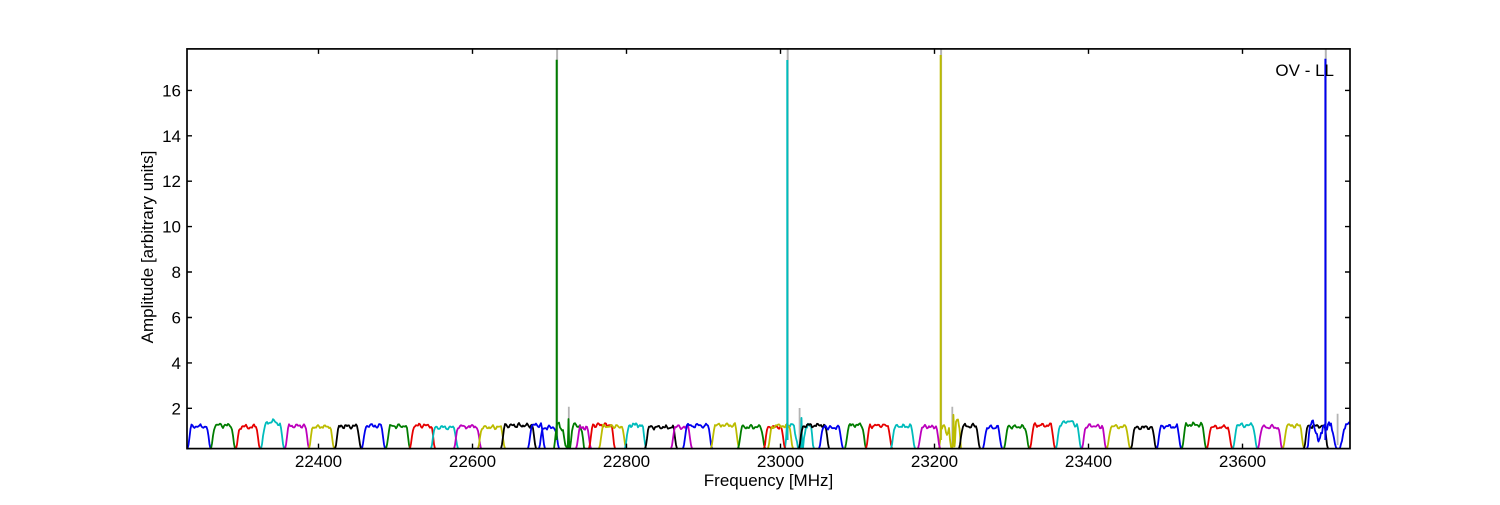 The image size is (1500, 505). I want to click on svg-text: 23000, so click(780, 461).